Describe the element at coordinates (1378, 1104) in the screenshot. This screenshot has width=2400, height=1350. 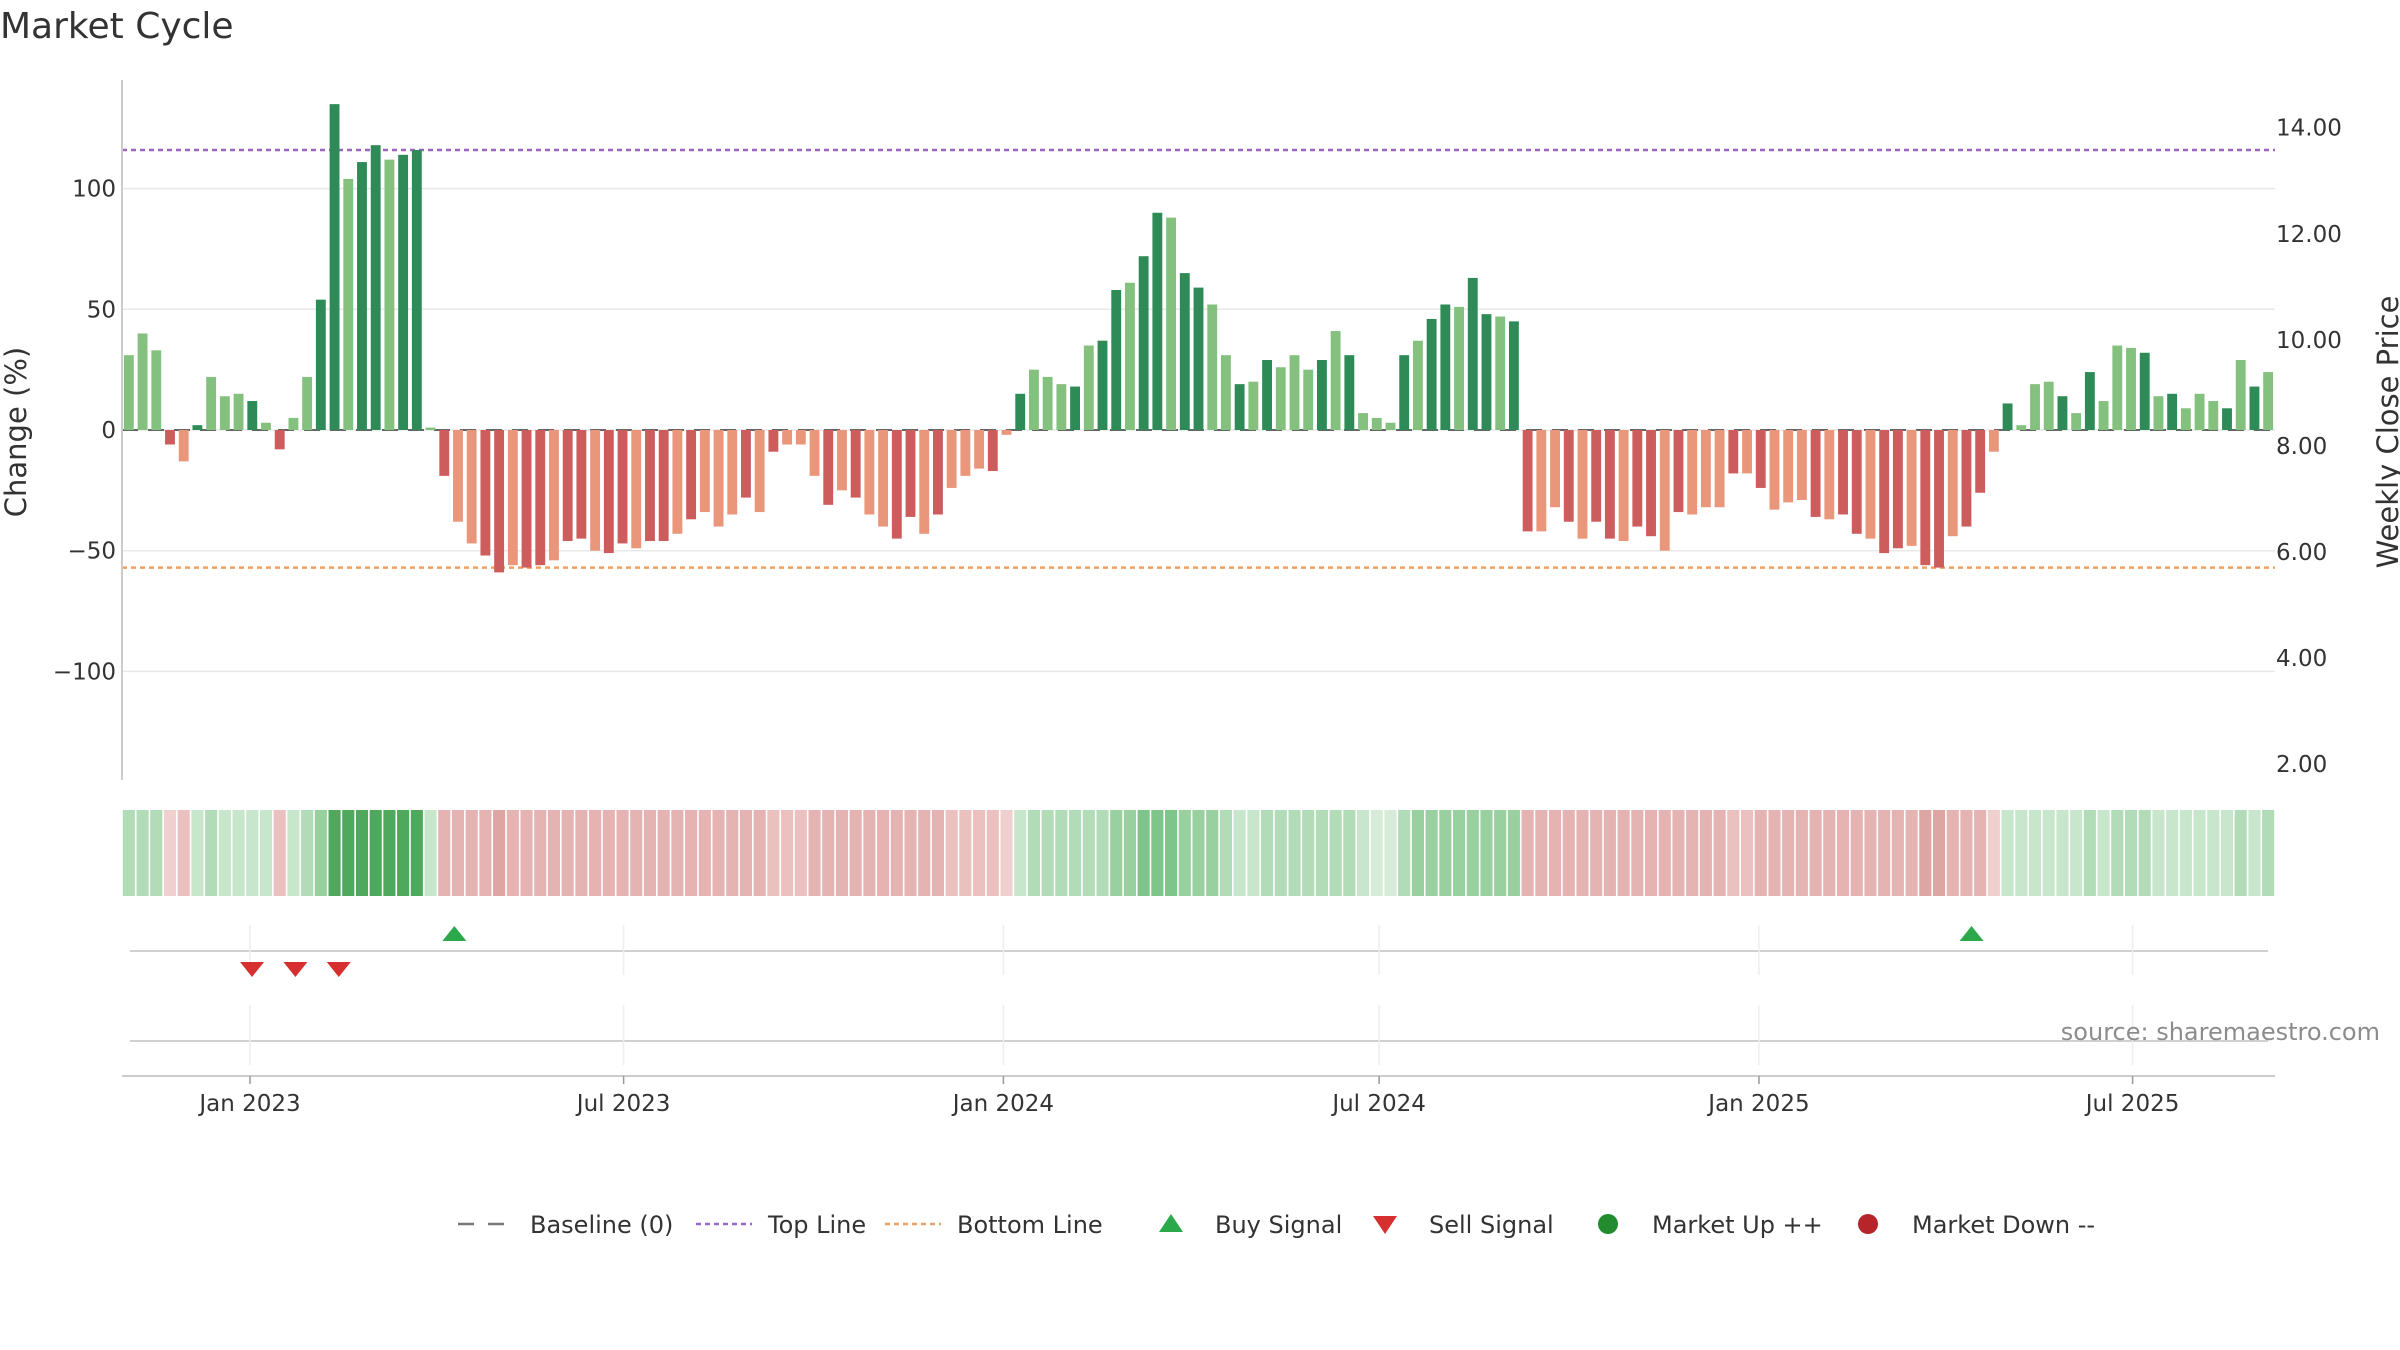
I see `x-tick-label: Jul 2024` at that location.